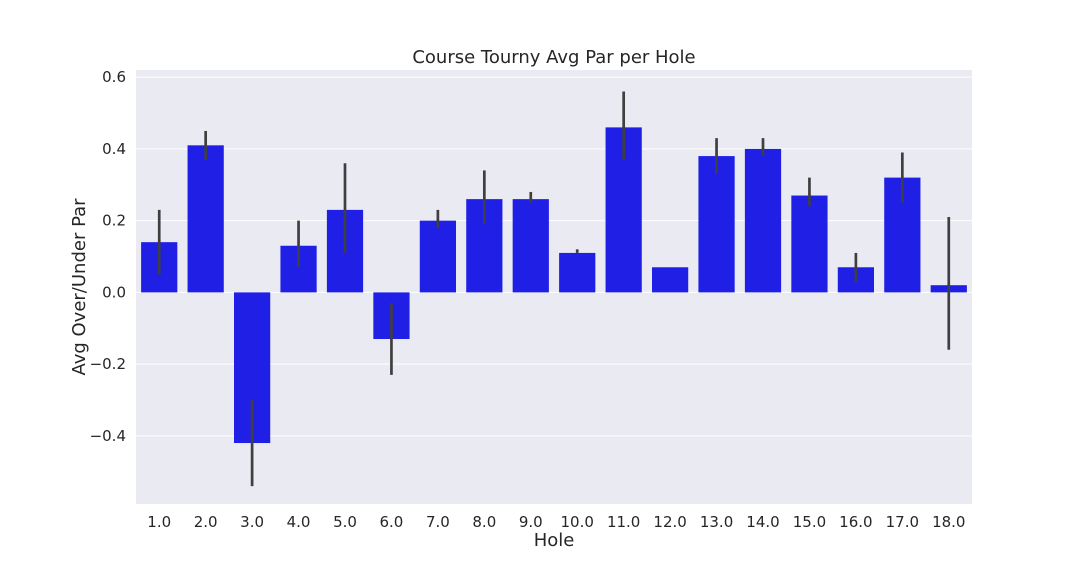 The width and height of the screenshot is (1080, 576). Describe the element at coordinates (114, 292) in the screenshot. I see `y-tick-label: 0.0` at that location.